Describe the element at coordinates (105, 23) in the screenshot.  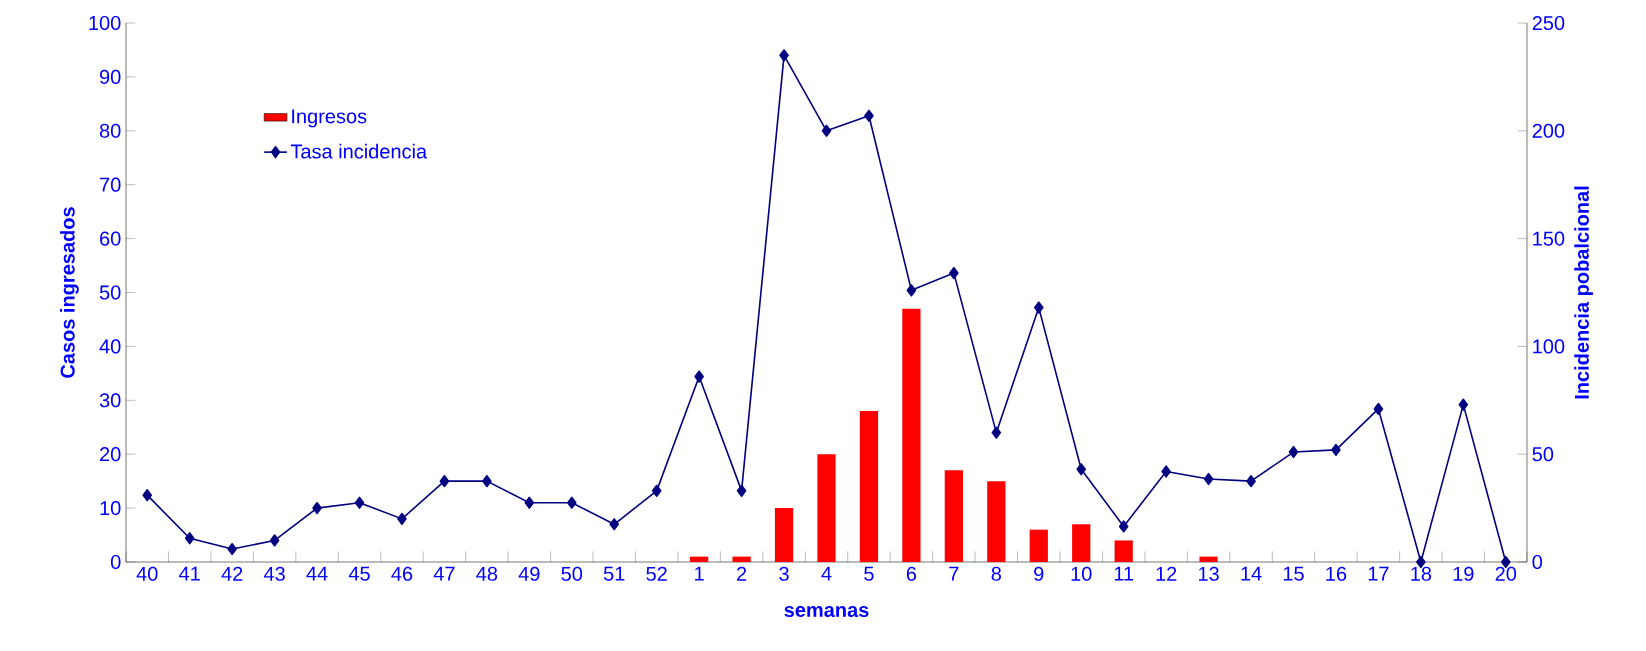
I see `y-tick-label: 100` at that location.